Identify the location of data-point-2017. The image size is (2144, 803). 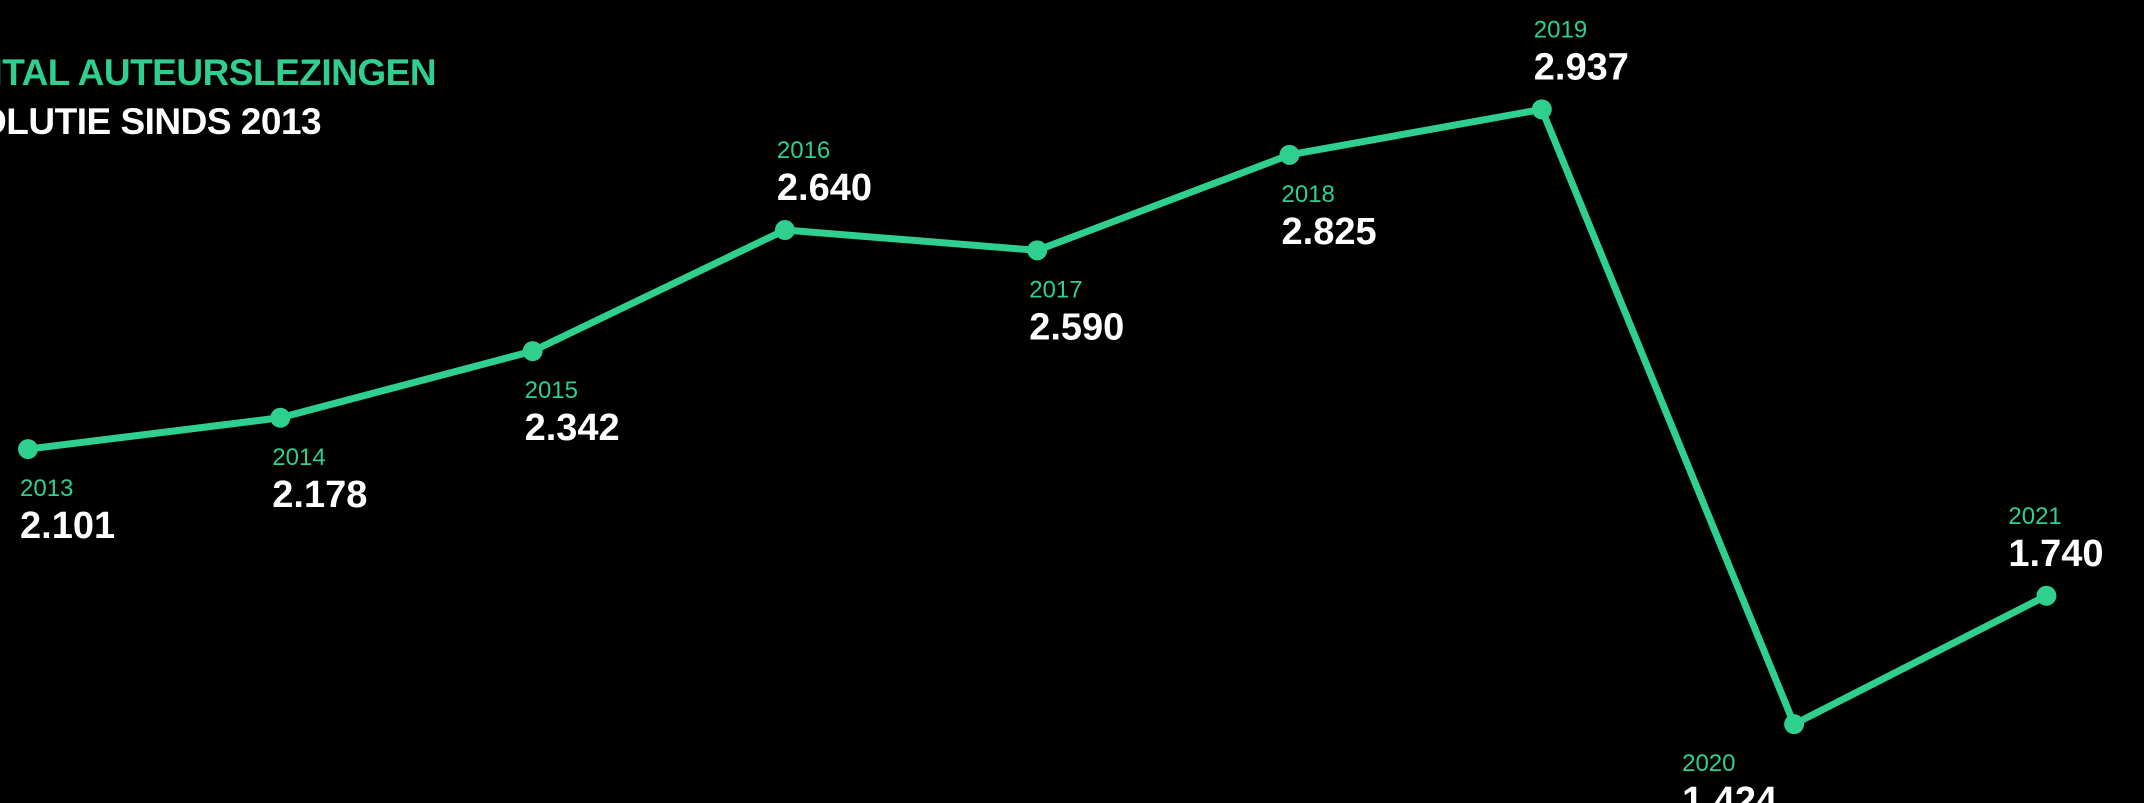
(1037, 250).